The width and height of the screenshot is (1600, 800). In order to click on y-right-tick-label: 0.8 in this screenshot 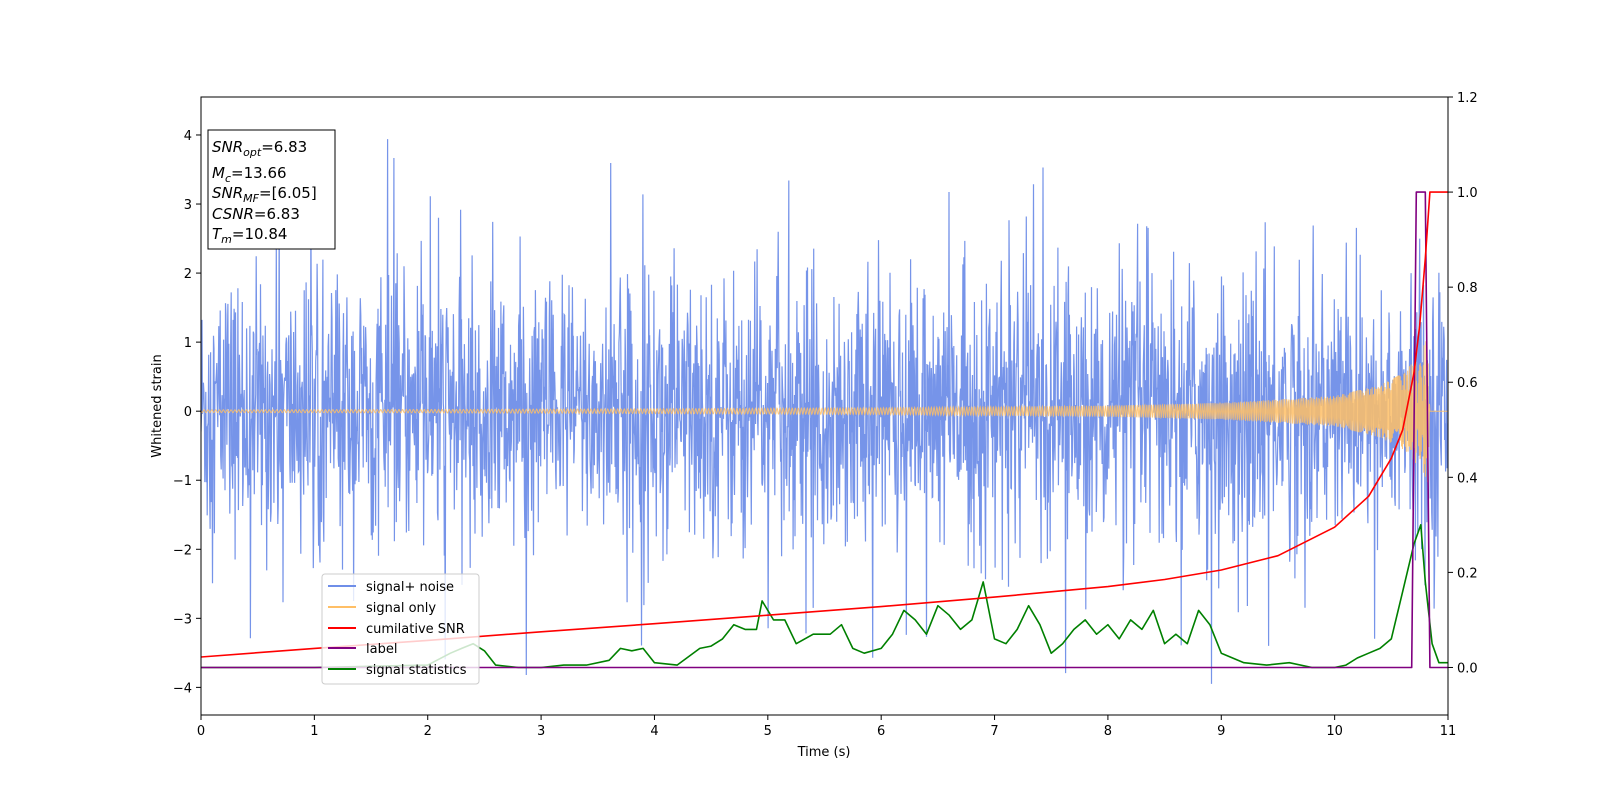, I will do `click(1467, 288)`.